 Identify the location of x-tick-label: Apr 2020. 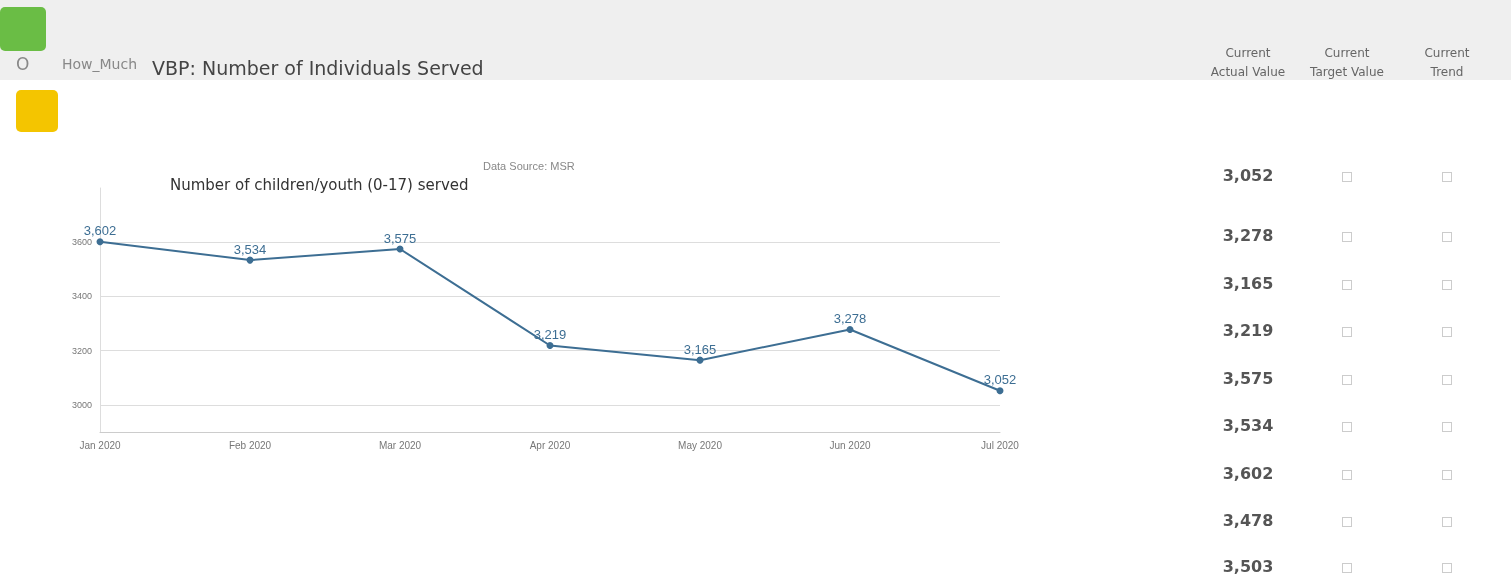
(550, 445).